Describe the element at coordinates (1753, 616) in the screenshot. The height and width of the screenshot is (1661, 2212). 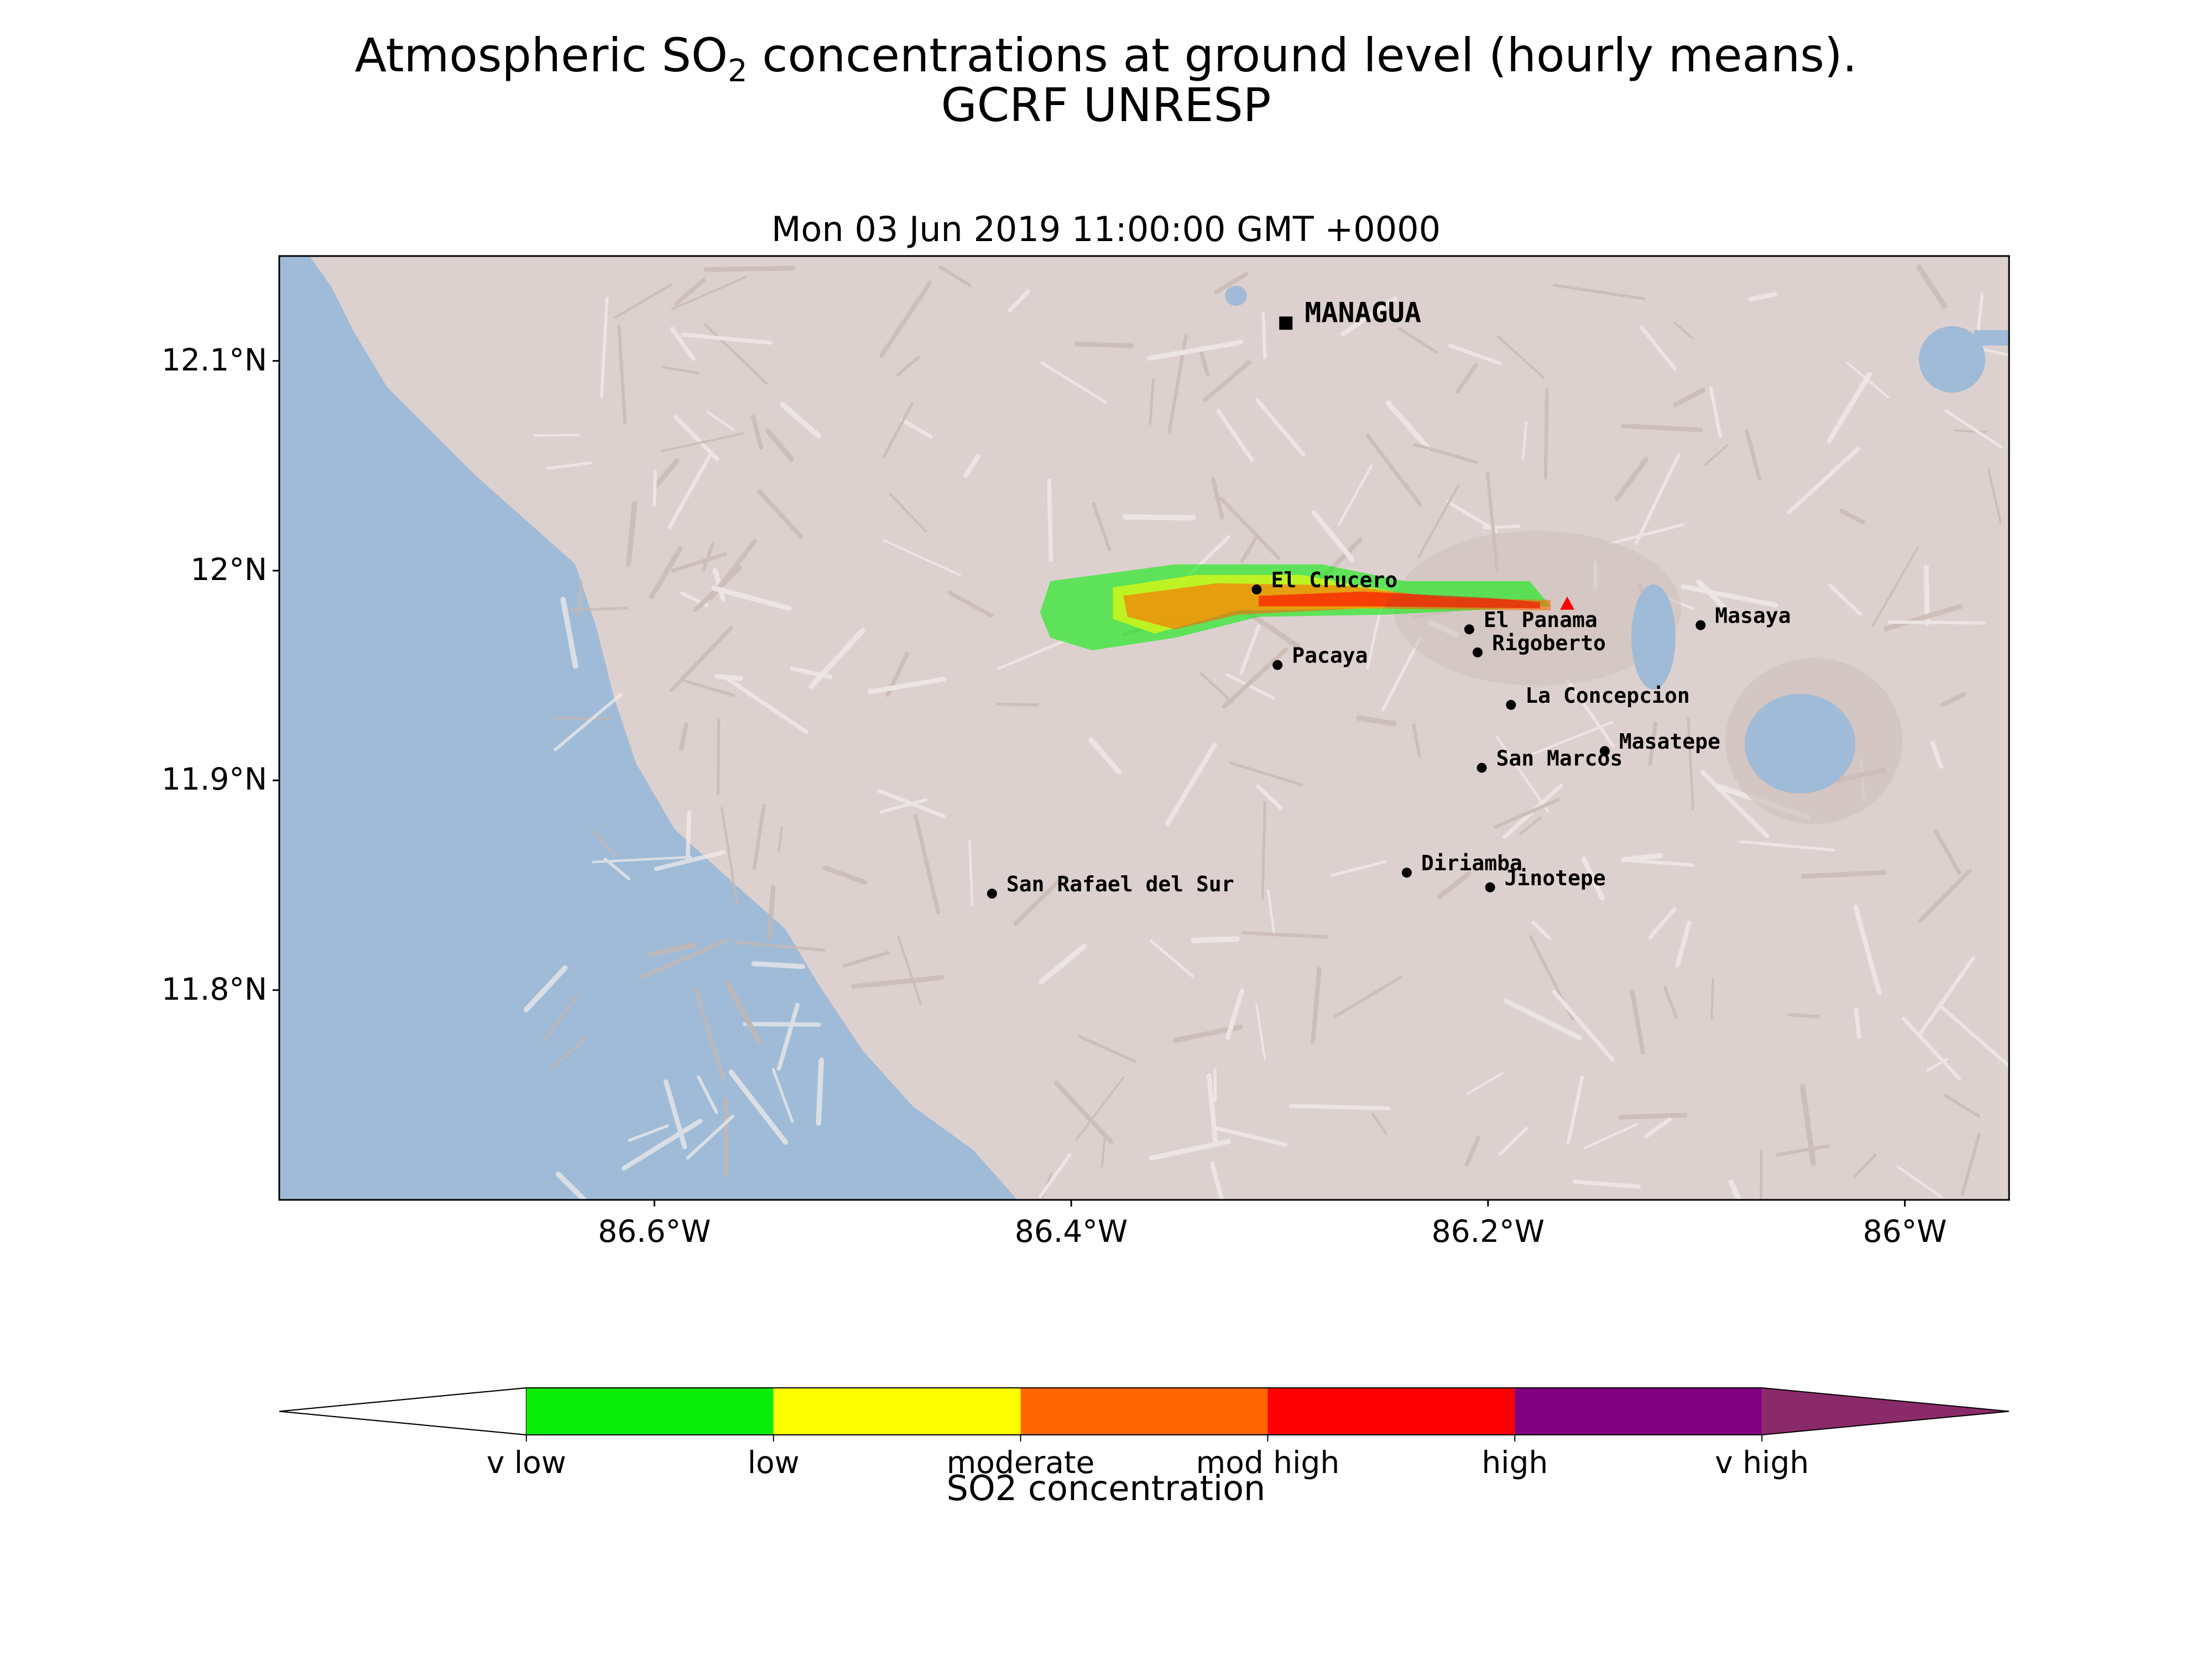
I see `town-label: Masaya` at that location.